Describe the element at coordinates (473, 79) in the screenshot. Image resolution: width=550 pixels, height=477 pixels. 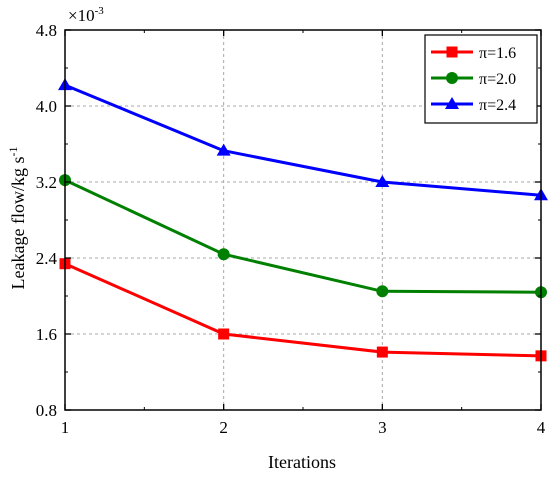
I see `legend-entry-1: π=2.0` at that location.